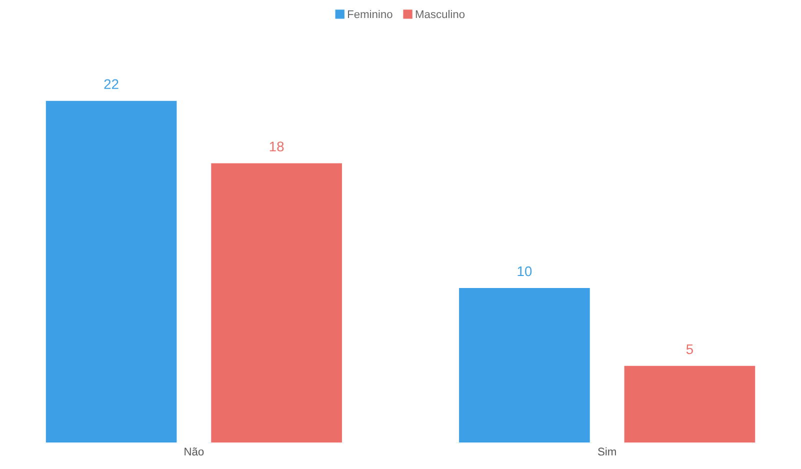 The image size is (801, 469). I want to click on x-tick-label: Sim, so click(607, 451).